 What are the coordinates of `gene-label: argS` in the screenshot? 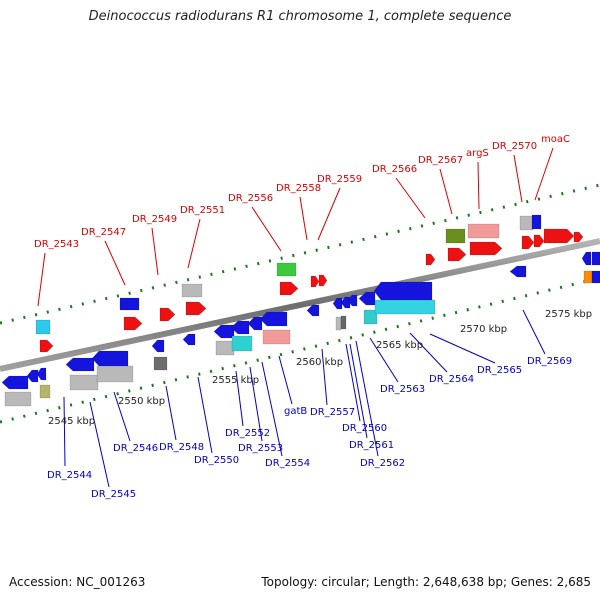 It's located at (477, 153).